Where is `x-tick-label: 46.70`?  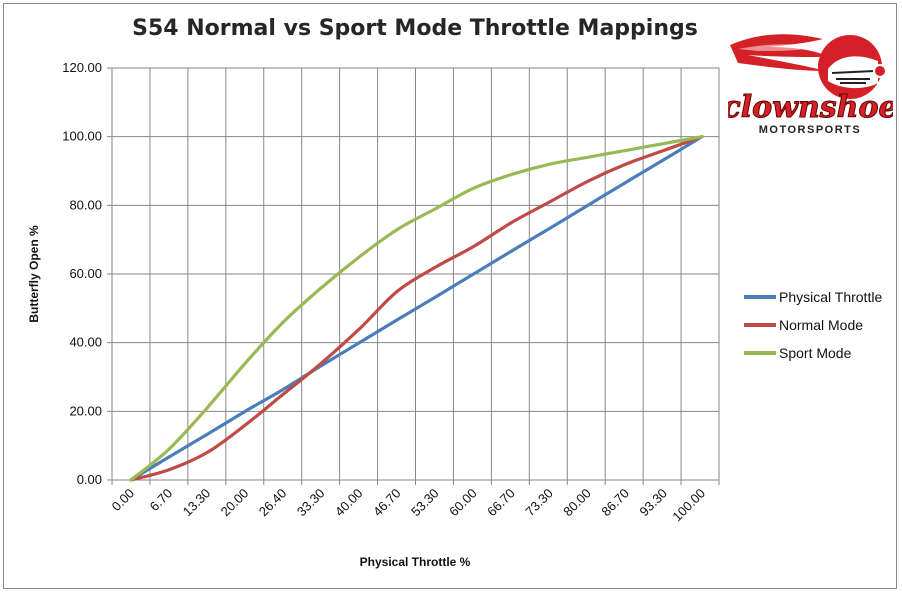 x-tick-label: 46.70 is located at coordinates (387, 503).